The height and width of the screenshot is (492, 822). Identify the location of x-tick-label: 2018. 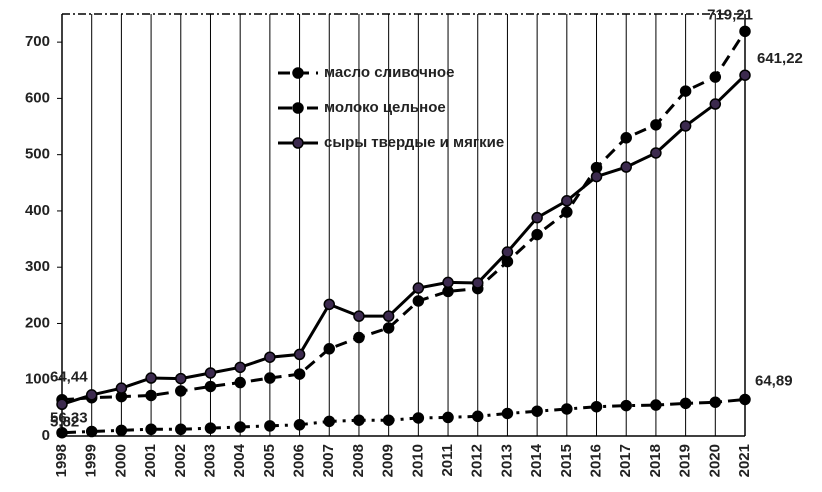
(655, 460).